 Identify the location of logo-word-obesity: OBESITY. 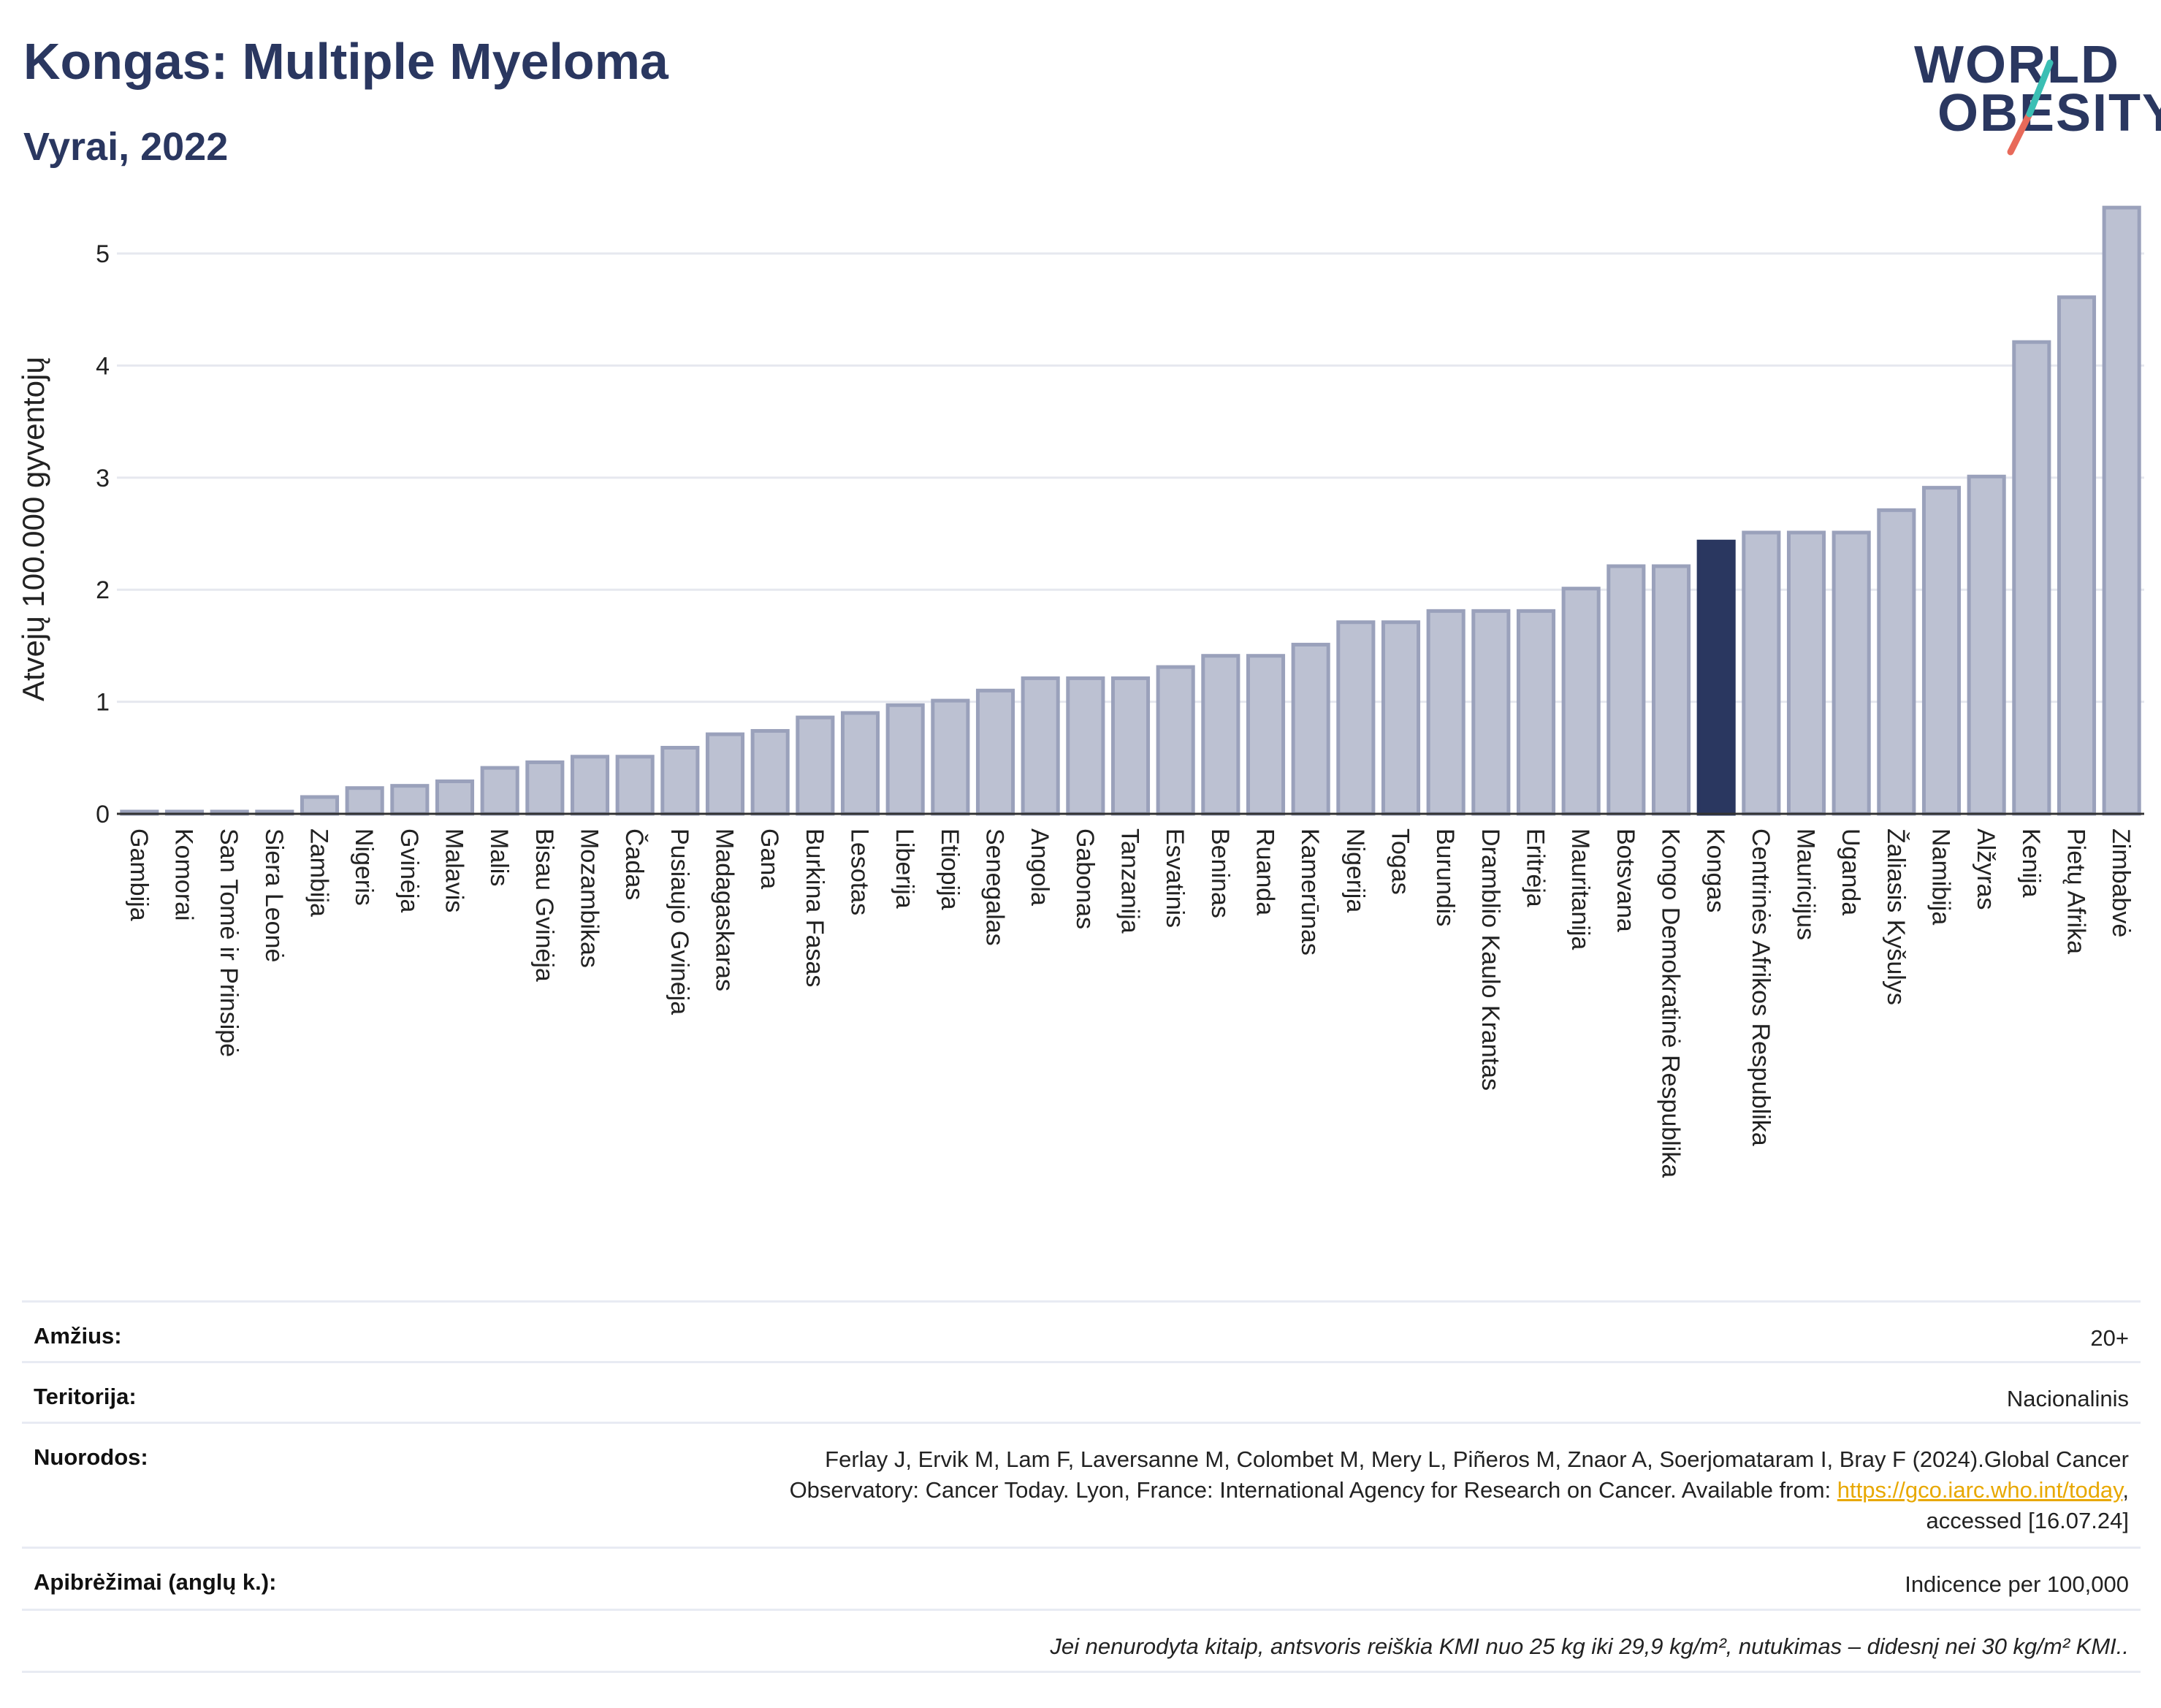
(2049, 113).